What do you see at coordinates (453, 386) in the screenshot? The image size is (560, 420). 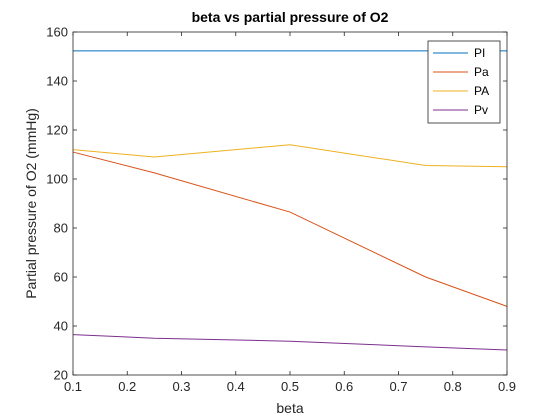 I see `x-tick-label: 0.8` at bounding box center [453, 386].